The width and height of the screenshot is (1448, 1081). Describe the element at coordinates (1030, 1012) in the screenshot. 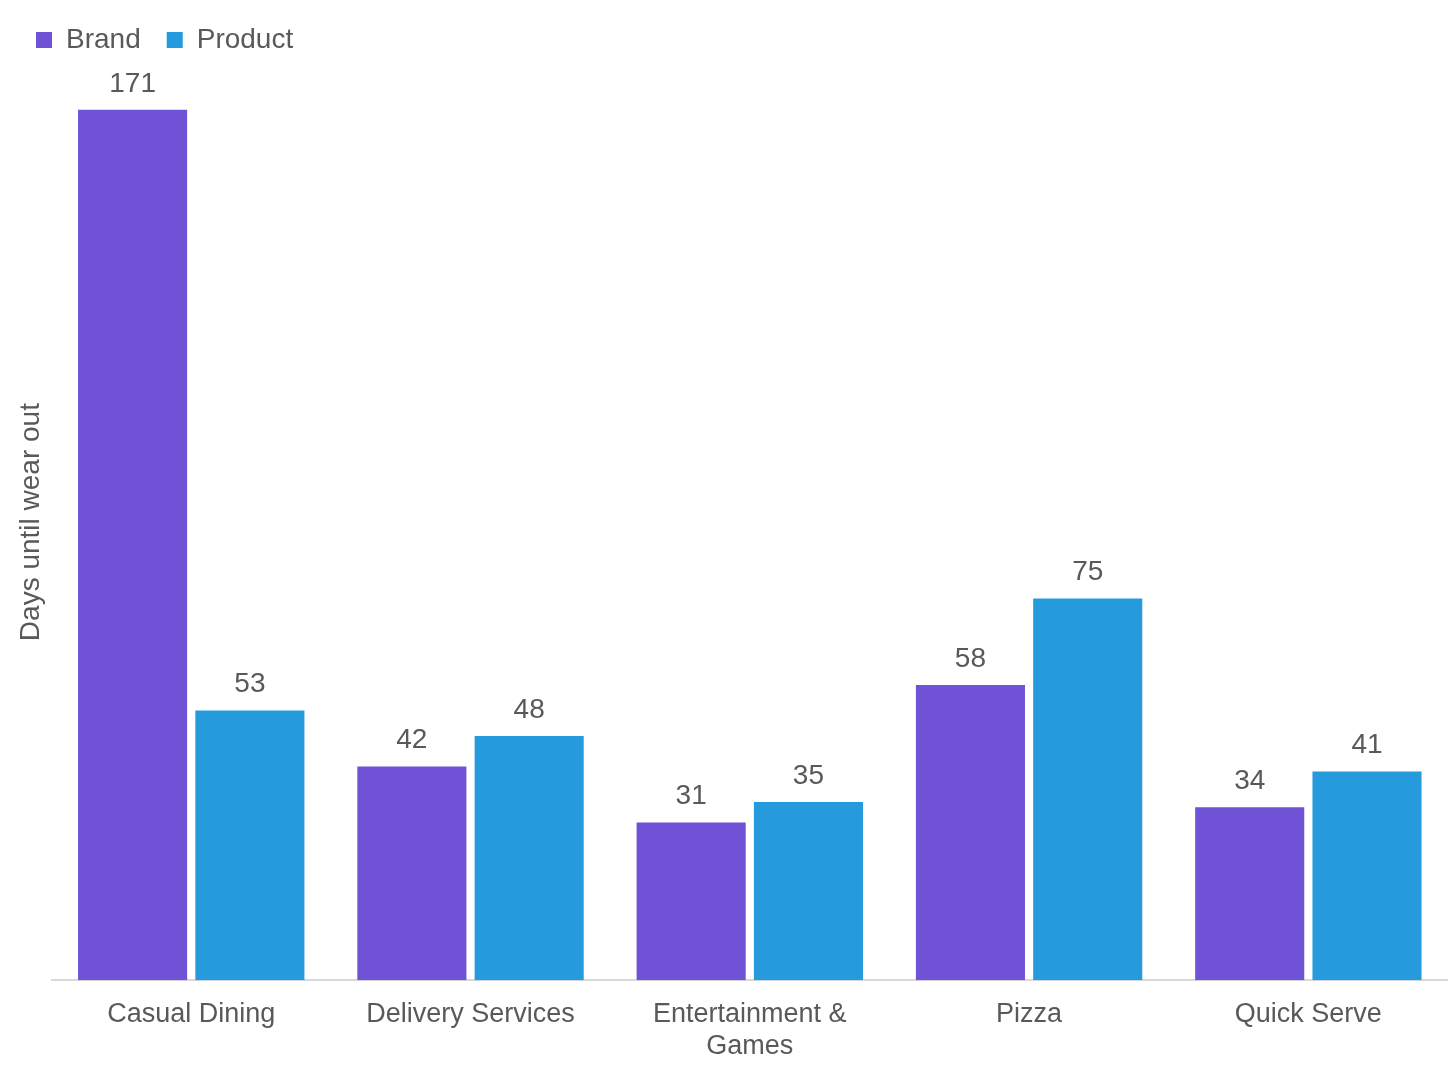

I see `x-tick-label: Pizza` at that location.